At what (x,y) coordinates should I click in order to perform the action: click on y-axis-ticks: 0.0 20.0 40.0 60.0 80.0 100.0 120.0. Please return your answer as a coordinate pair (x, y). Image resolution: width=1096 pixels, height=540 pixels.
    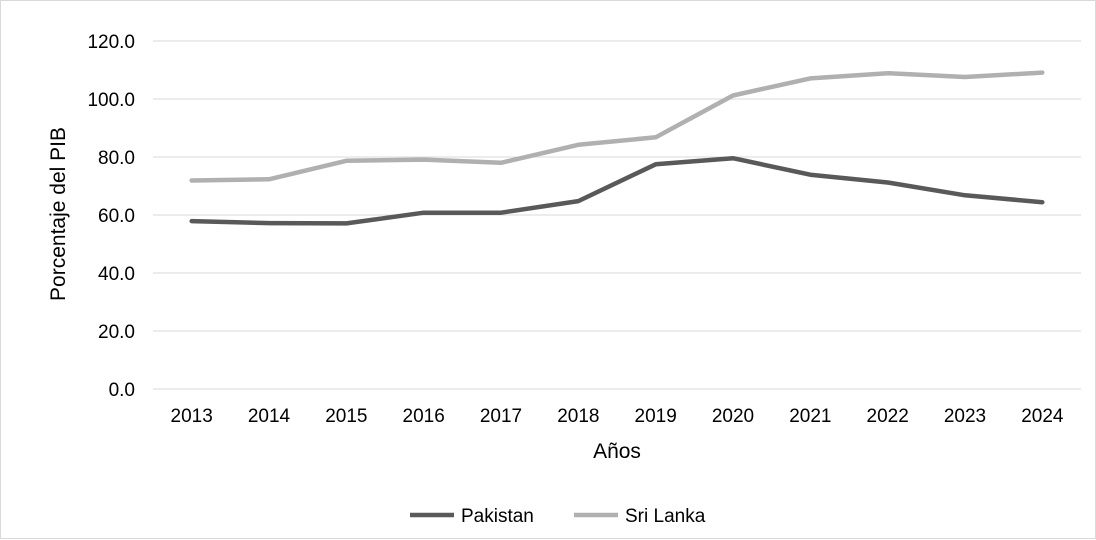
    Looking at the image, I should click on (111, 216).